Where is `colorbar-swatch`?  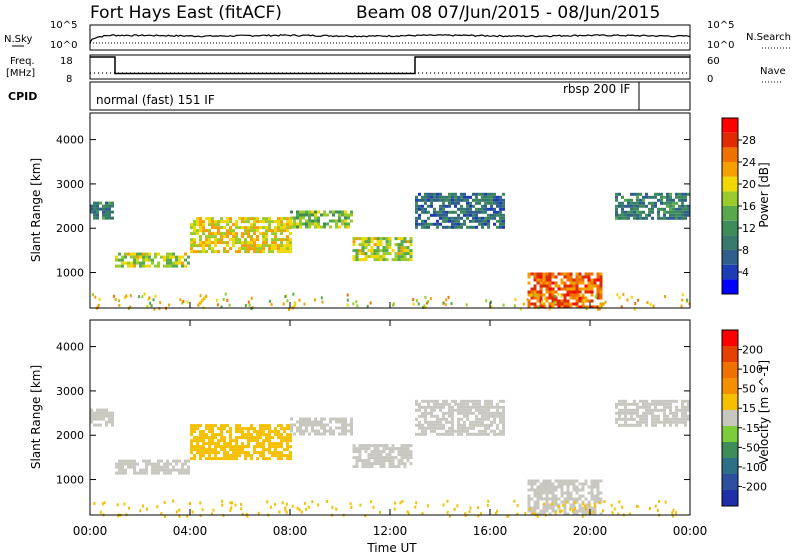 colorbar-swatch is located at coordinates (730, 242).